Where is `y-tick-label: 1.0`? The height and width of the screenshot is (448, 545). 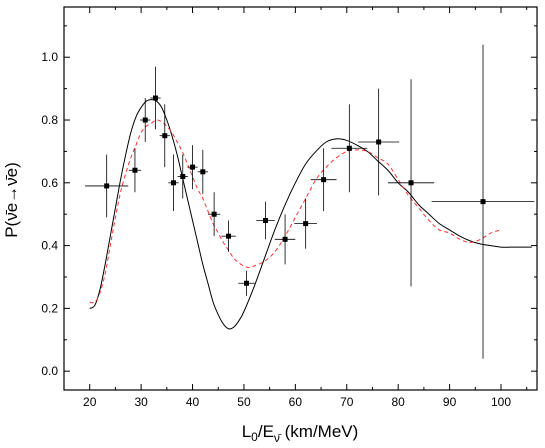
y-tick-label: 1.0 is located at coordinates (49, 57).